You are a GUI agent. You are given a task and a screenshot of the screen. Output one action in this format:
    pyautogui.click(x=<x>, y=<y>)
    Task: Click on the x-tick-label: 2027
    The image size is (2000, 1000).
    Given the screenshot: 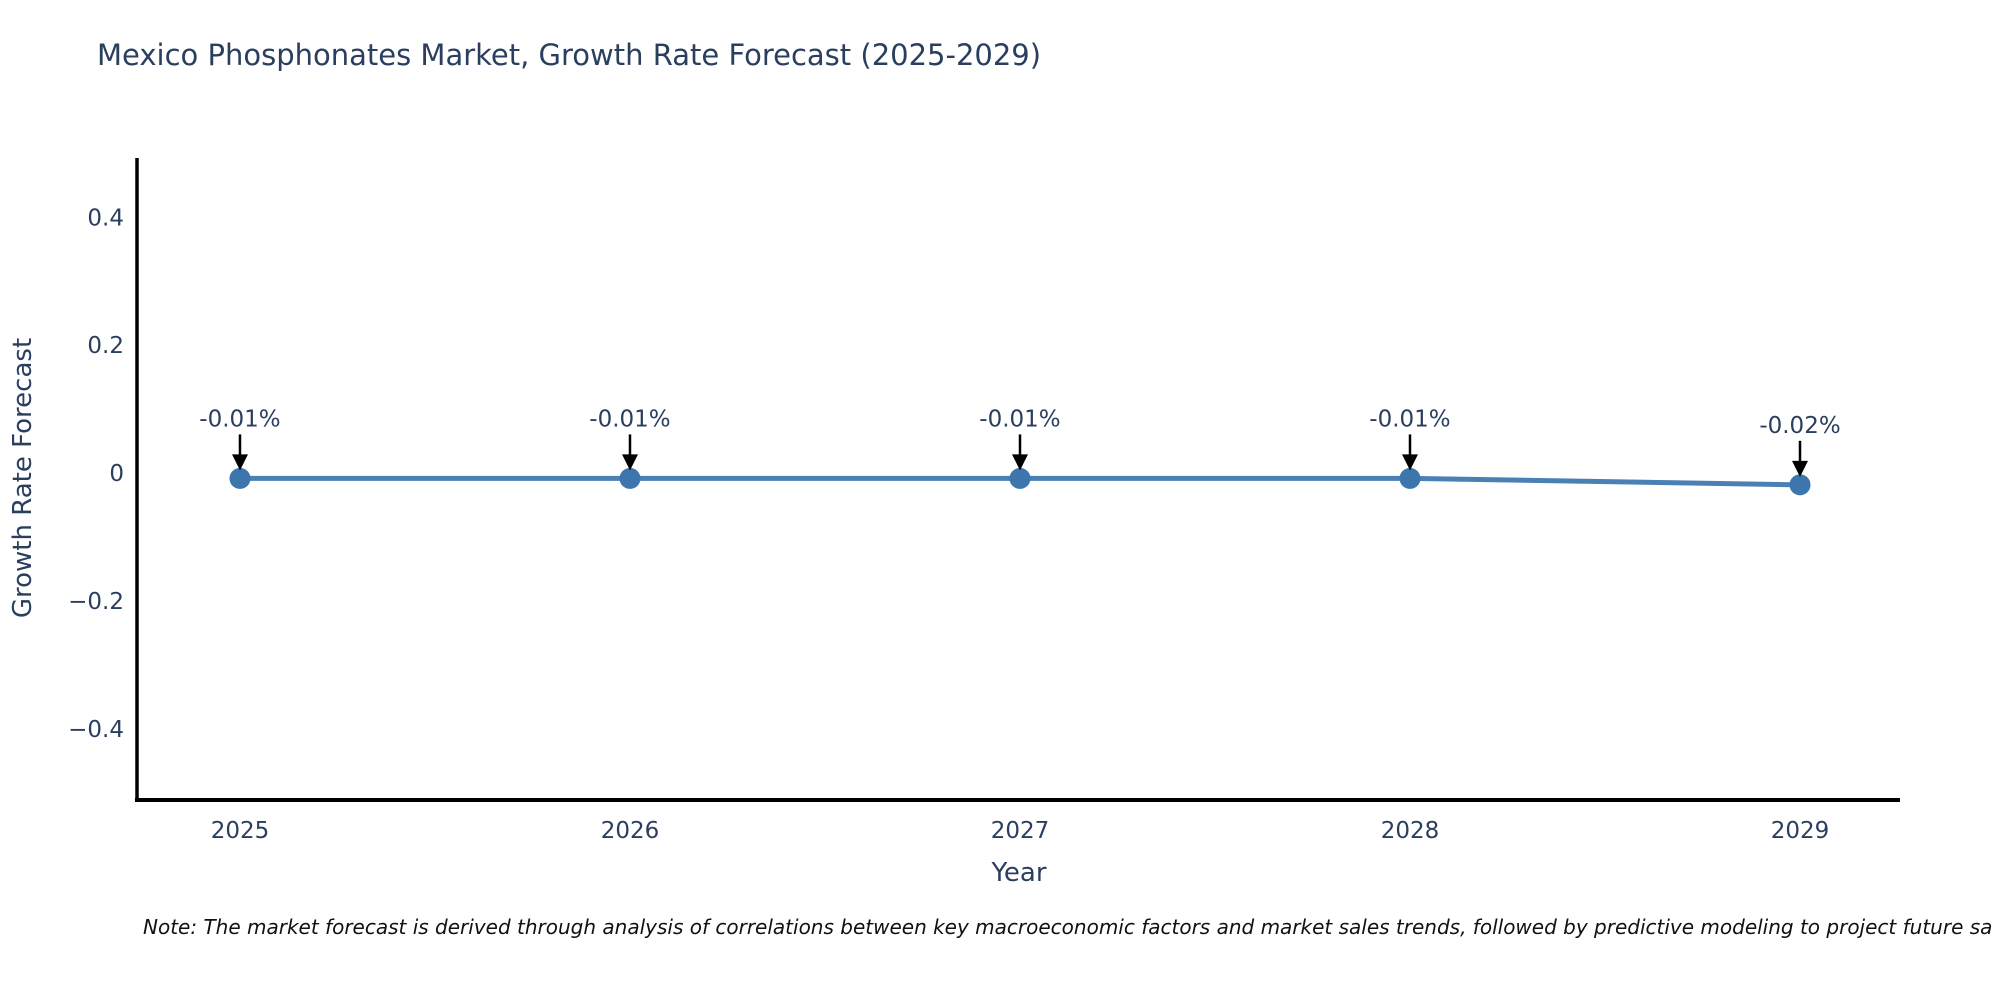 What is the action you would take?
    pyautogui.click(x=1020, y=831)
    